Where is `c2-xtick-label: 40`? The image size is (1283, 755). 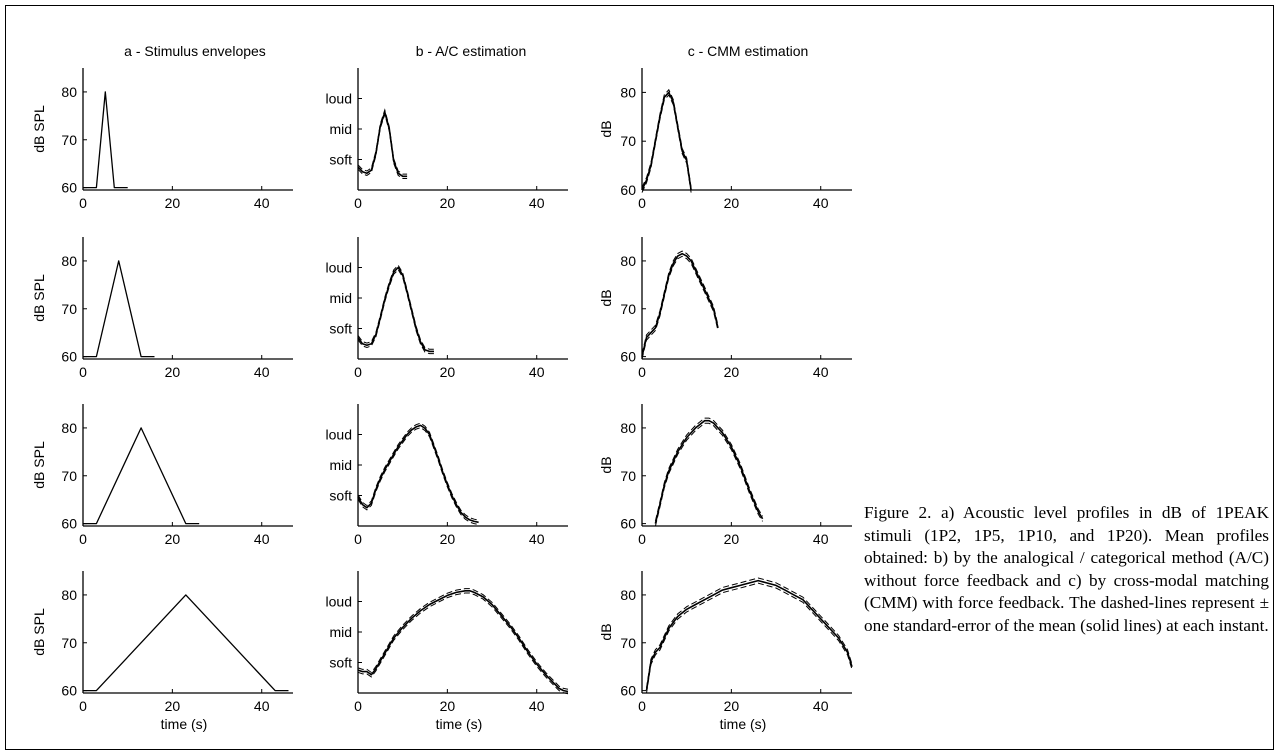 c2-xtick-label: 40 is located at coordinates (821, 372).